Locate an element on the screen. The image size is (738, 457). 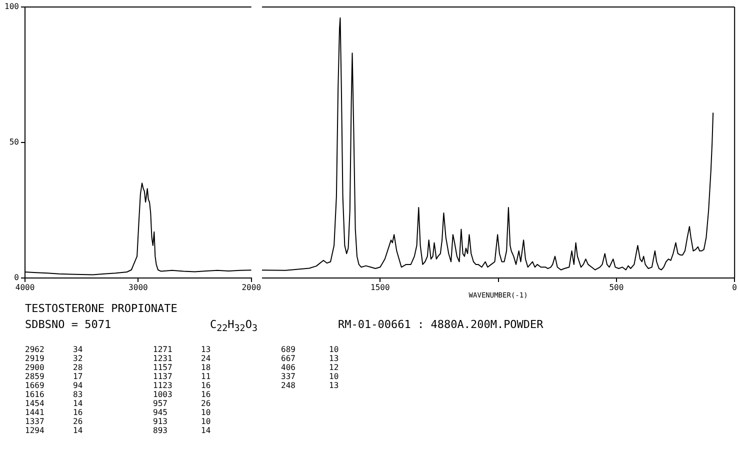
text: 1137 11 is located at coordinates (182, 377).